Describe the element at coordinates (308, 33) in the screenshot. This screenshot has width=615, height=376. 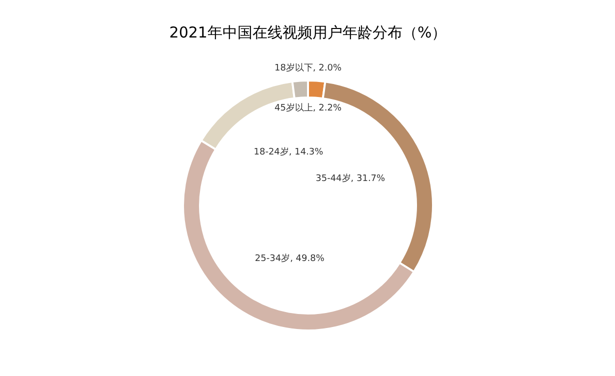
I see `chart-title: 2021年中国在线视频用户年龄分布（%）` at that location.